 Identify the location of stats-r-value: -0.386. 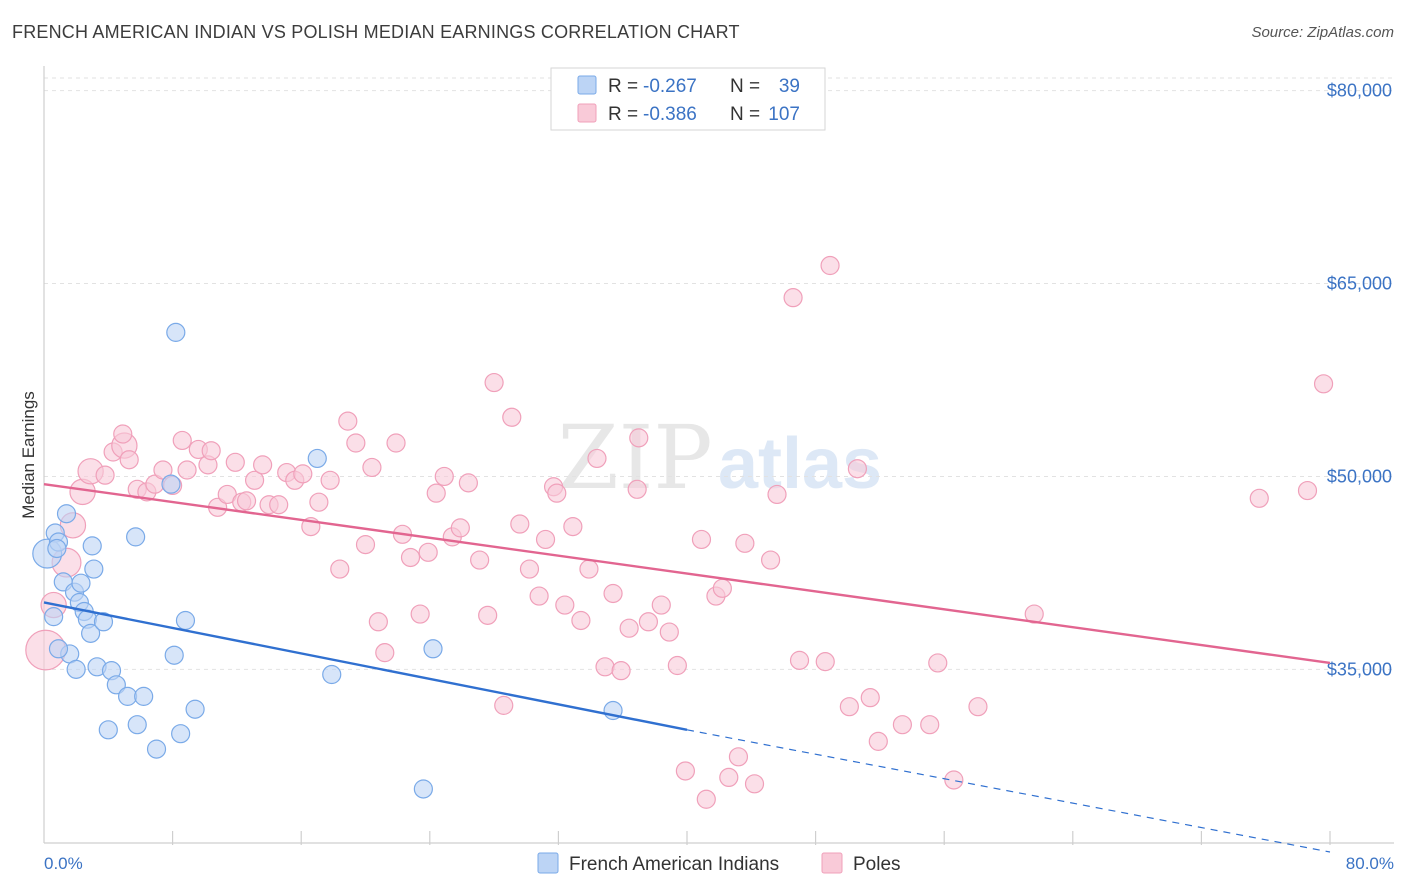
(670, 114).